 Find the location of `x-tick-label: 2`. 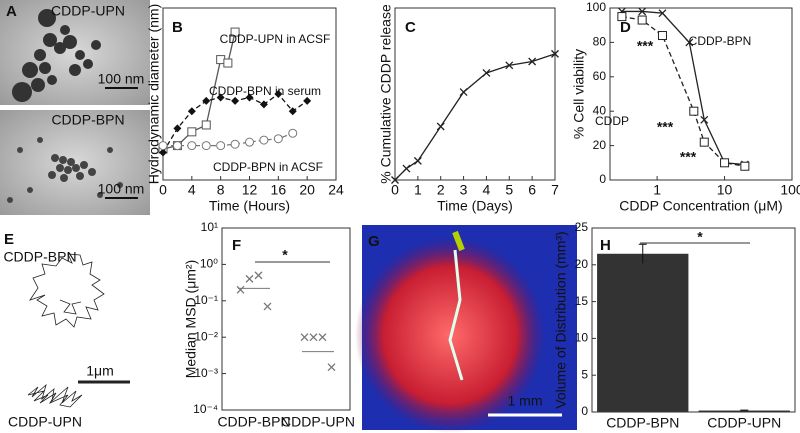

x-tick-label: 2 is located at coordinates (441, 190).